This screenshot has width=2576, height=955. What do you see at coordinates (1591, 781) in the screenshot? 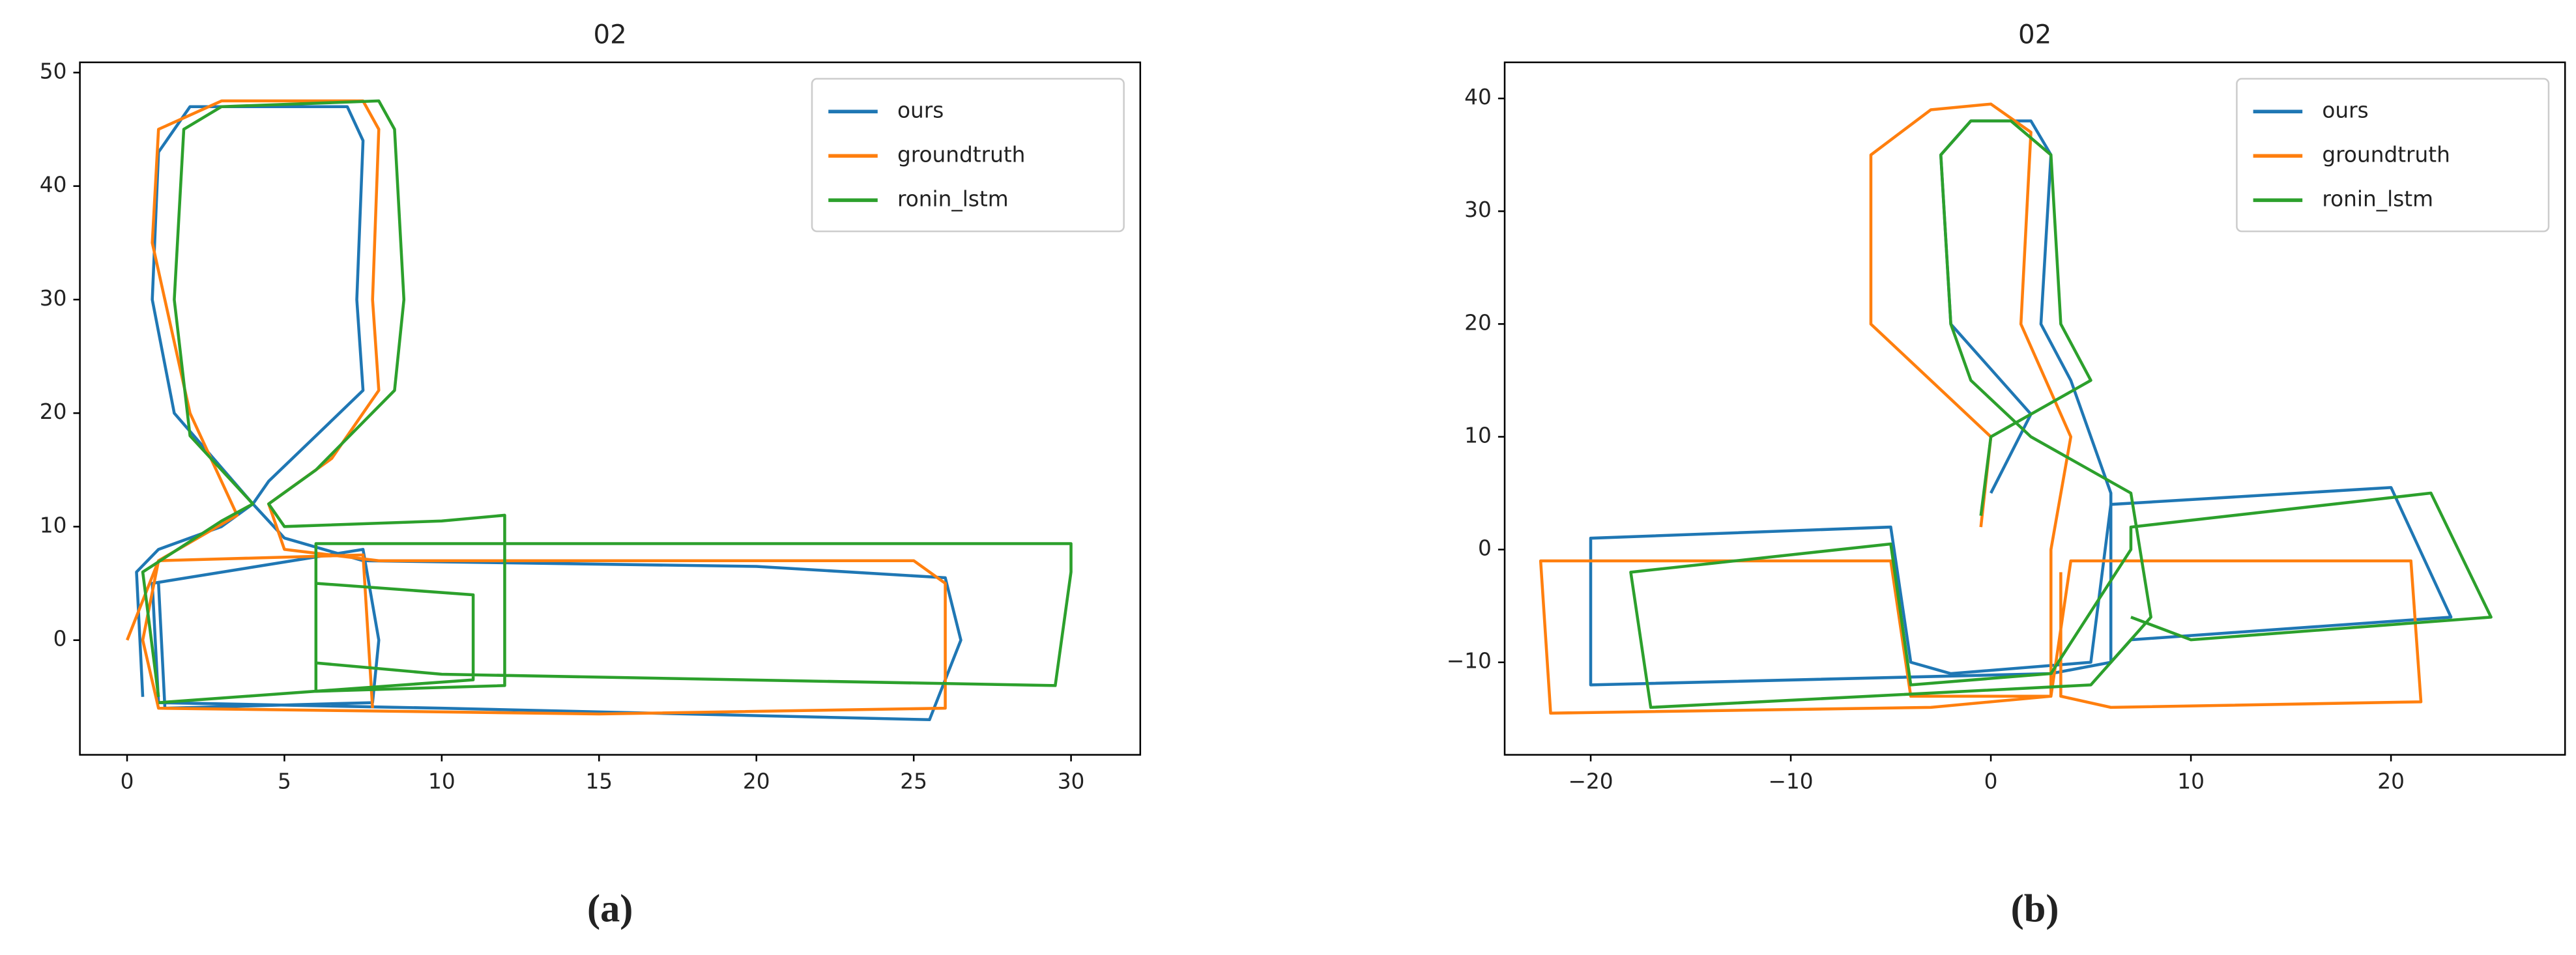
I see `x-tick-label: −20` at bounding box center [1591, 781].